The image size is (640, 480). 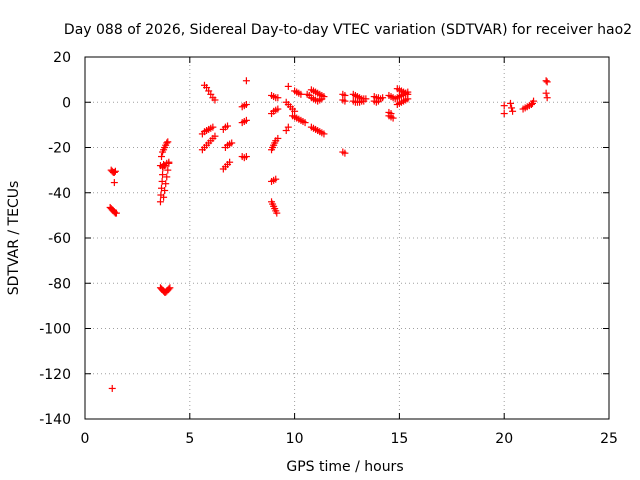 What do you see at coordinates (189, 439) in the screenshot?
I see `x-tick-label: 5` at bounding box center [189, 439].